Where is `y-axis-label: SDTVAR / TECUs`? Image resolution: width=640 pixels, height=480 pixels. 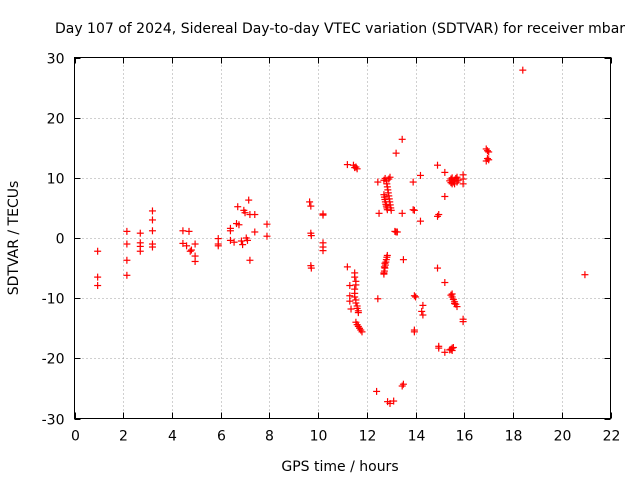 y-axis-label: SDTVAR / TECUs is located at coordinates (14, 238).